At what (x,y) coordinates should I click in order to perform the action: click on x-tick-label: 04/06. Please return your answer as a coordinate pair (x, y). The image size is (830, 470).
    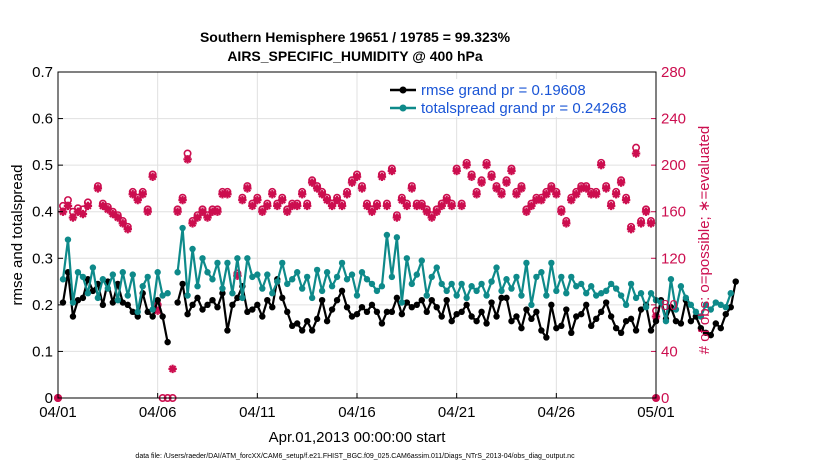
    Looking at the image, I should click on (158, 412).